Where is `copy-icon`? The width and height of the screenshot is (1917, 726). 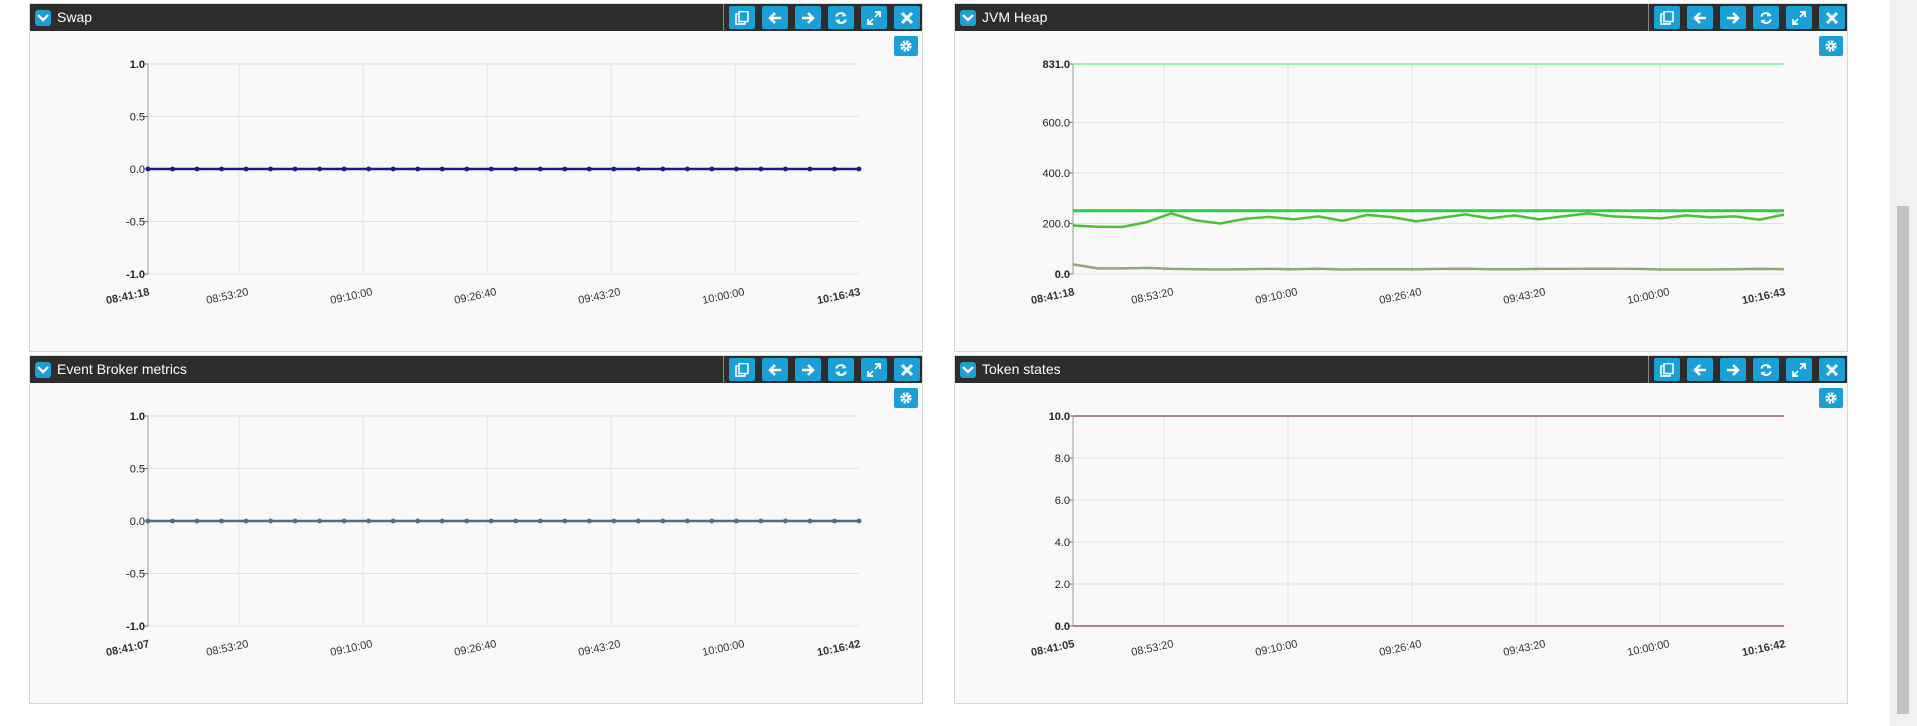
copy-icon is located at coordinates (1667, 370).